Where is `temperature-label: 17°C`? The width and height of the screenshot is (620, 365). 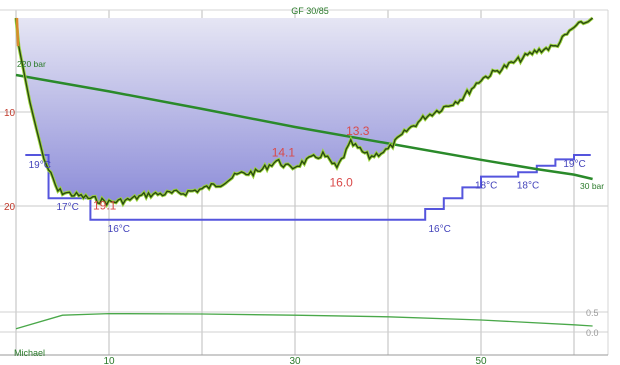 temperature-label: 17°C is located at coordinates (68, 207).